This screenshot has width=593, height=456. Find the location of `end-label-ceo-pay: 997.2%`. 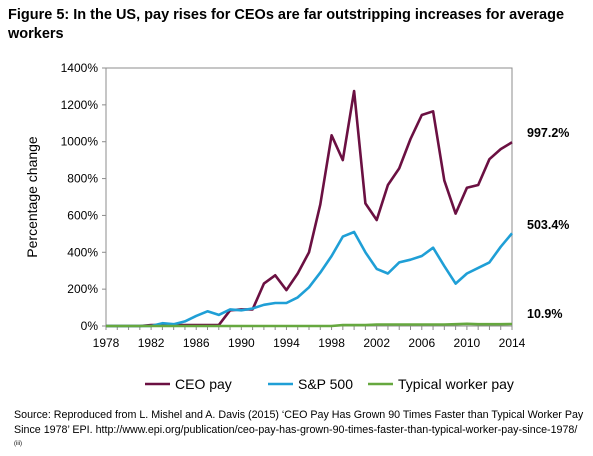

end-label-ceo-pay: 997.2% is located at coordinates (548, 133).